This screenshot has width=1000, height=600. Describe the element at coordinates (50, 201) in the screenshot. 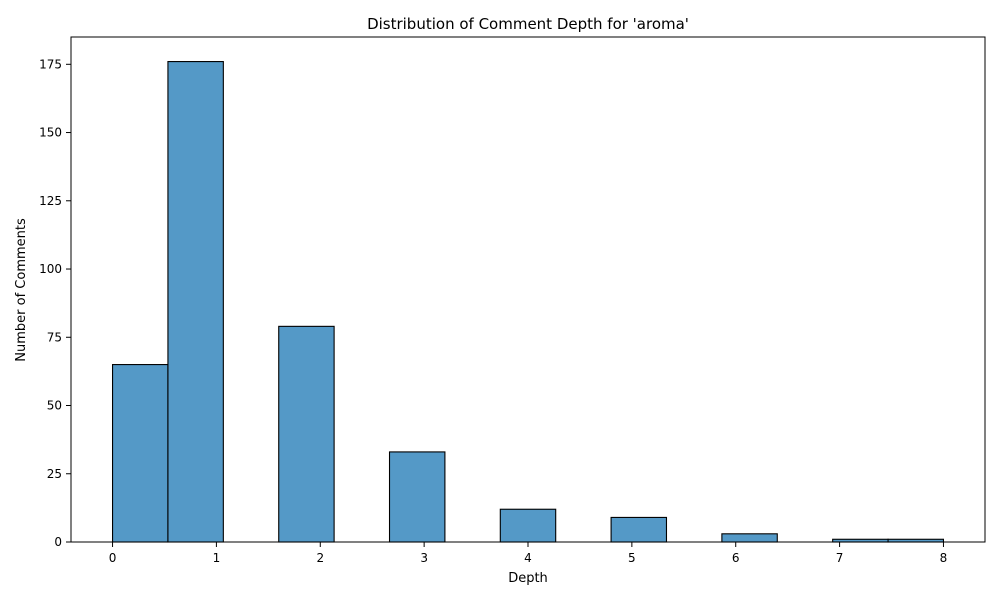

I see `y-tick-label: 125` at that location.